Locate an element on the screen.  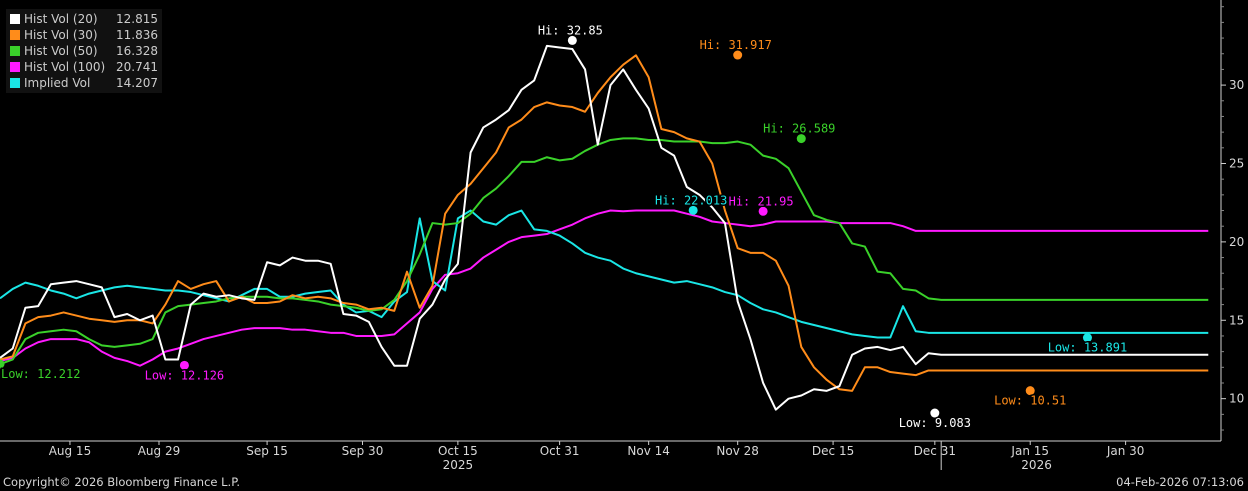
legend-series-value: 16.328 is located at coordinates (137, 51).